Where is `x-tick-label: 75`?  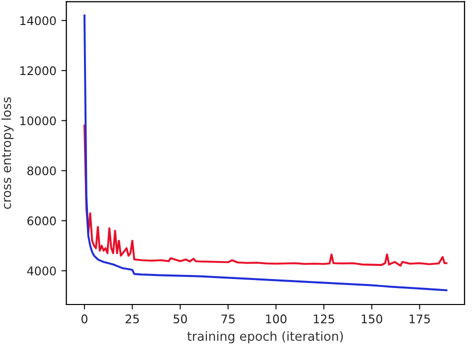 x-tick-label: 75 is located at coordinates (228, 319).